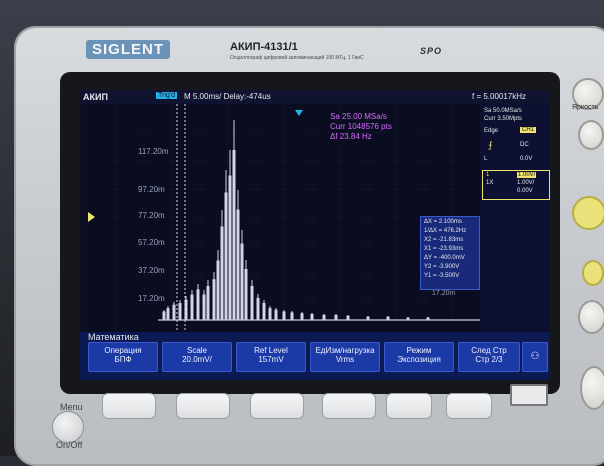 This screenshot has width=604, height=466. What do you see at coordinates (486, 159) in the screenshot?
I see `level-label: L` at bounding box center [486, 159].